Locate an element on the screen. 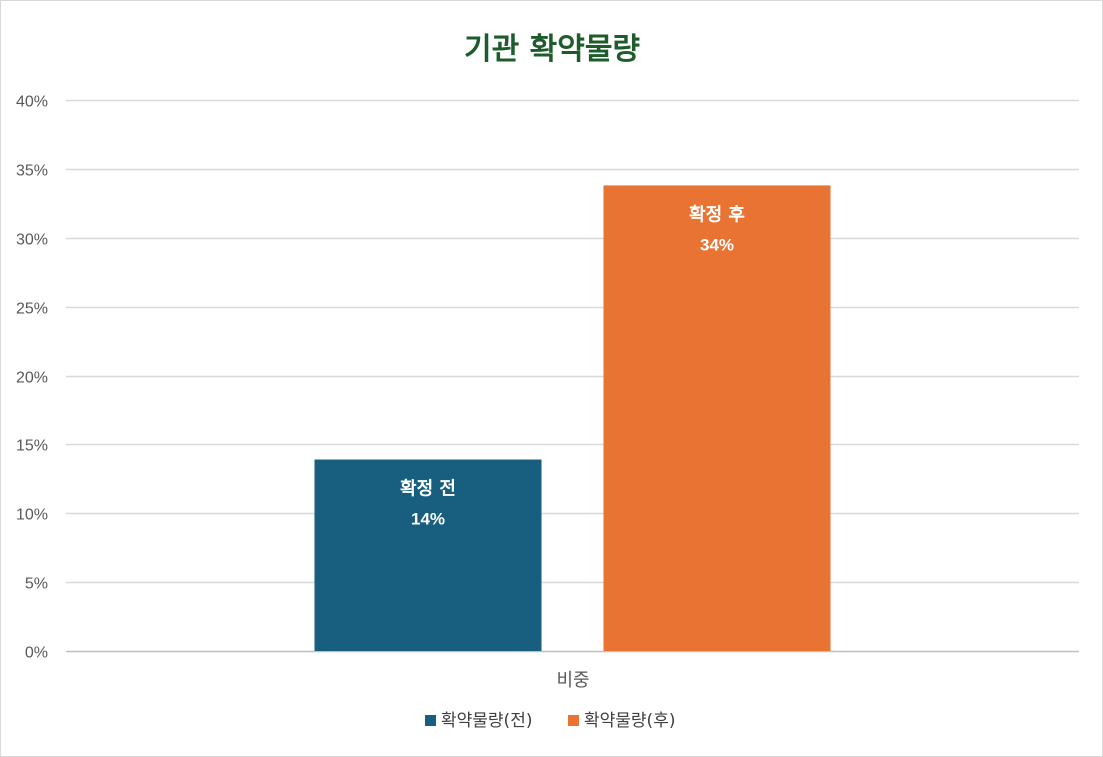 This screenshot has height=757, width=1103. legend-label: 확약물량(후) is located at coordinates (629, 721).